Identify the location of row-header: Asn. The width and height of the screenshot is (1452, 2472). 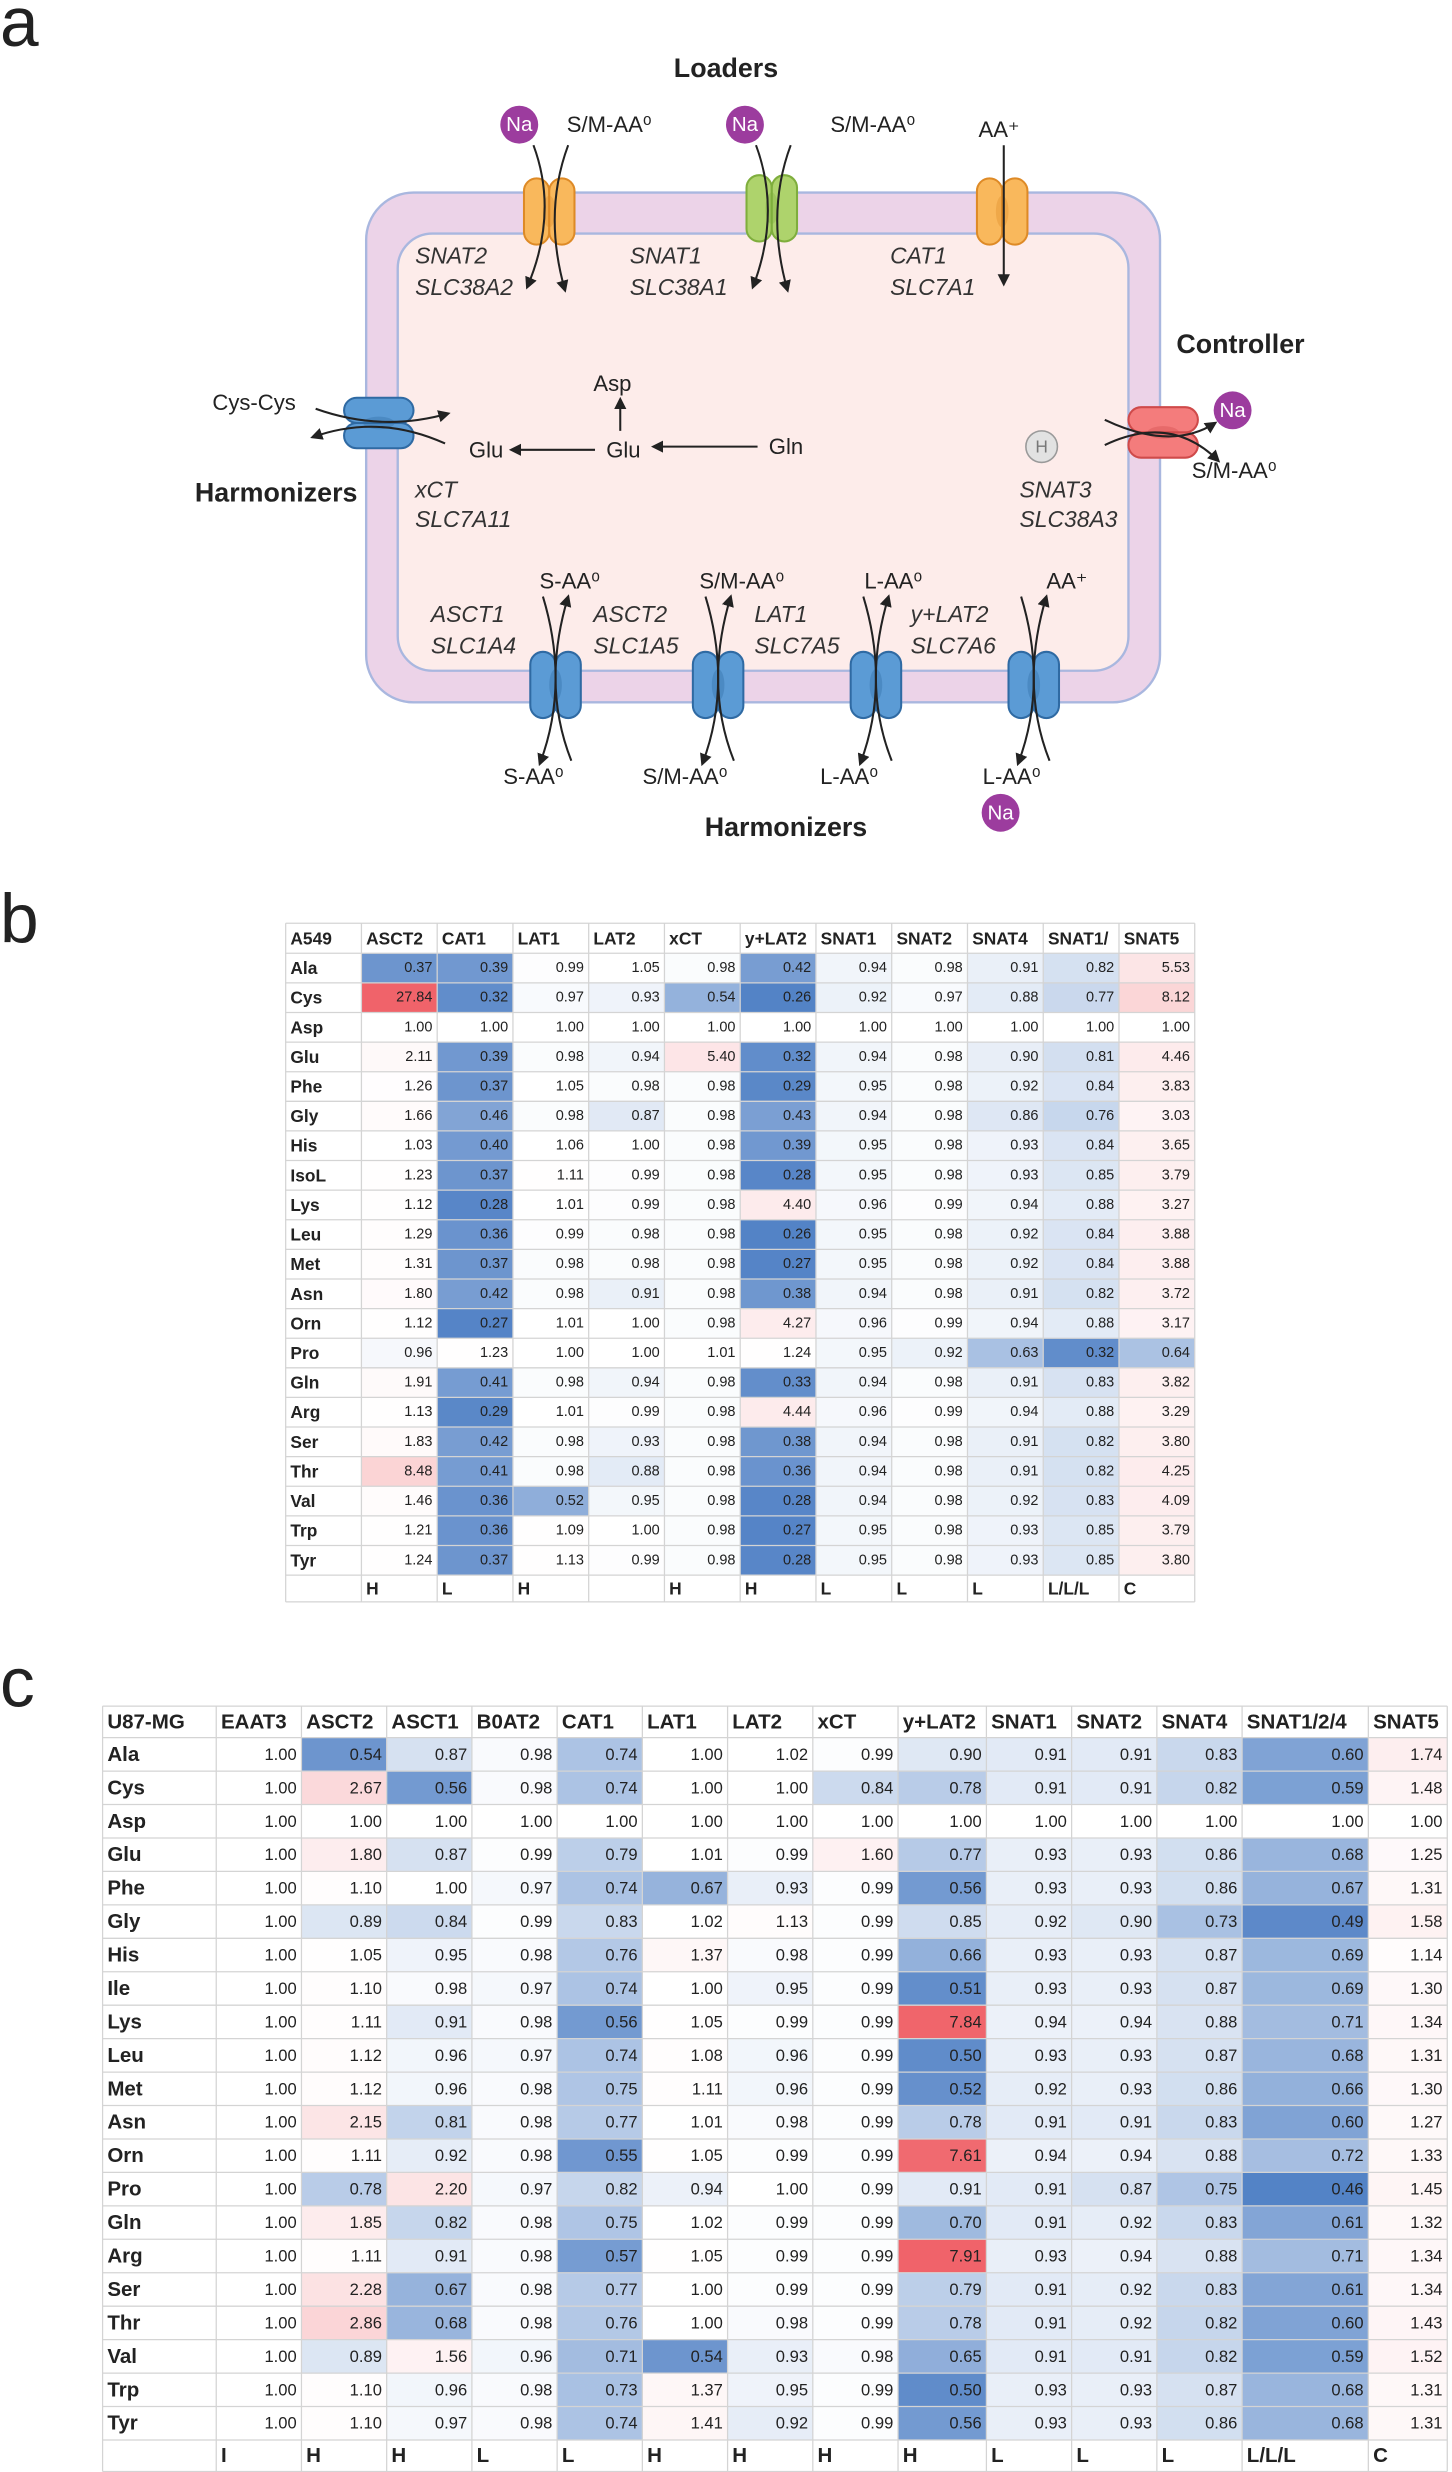
(306, 1294).